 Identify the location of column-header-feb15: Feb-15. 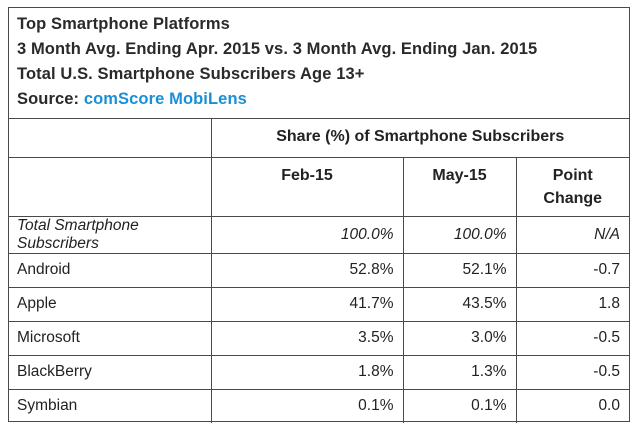
(307, 186).